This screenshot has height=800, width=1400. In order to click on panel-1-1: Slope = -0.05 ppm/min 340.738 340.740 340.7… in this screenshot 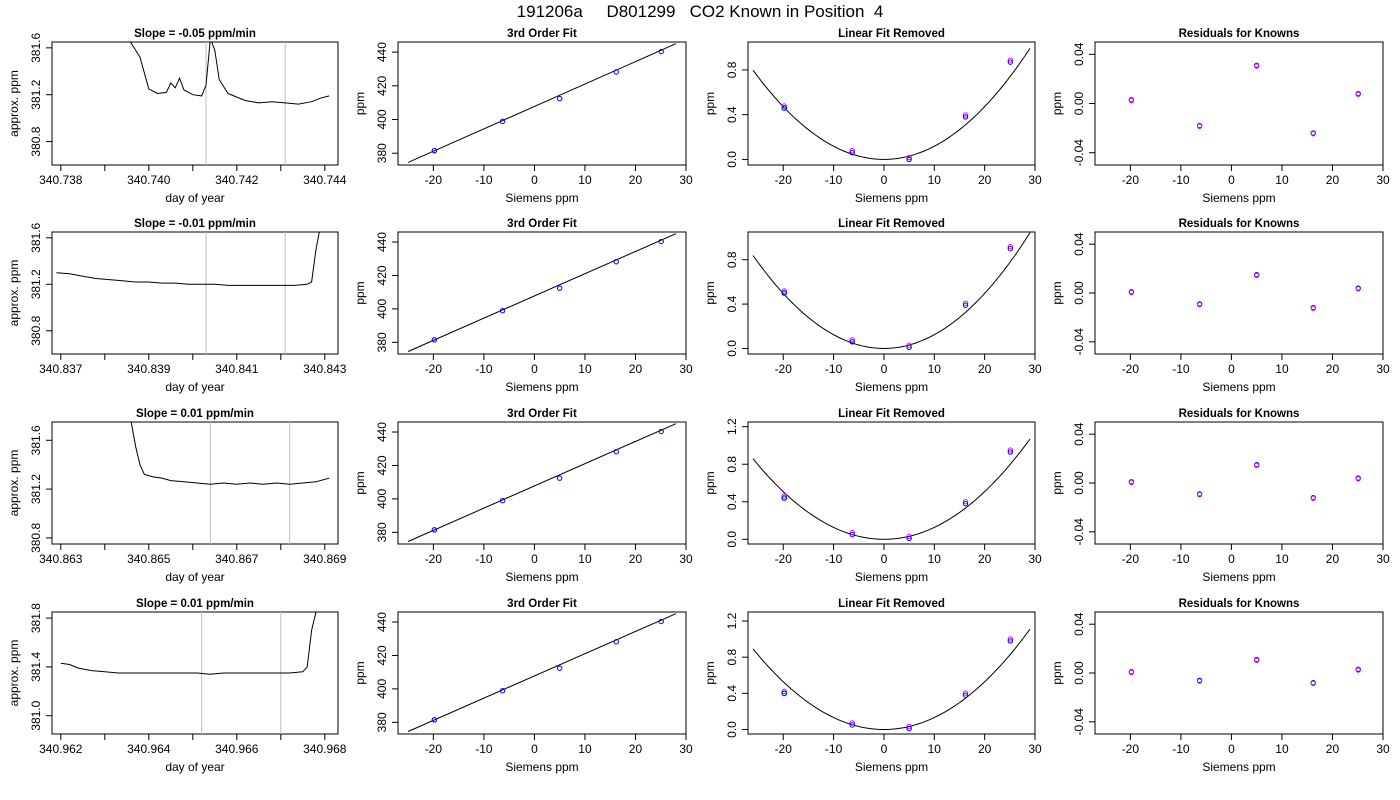, I will do `click(177, 116)`.